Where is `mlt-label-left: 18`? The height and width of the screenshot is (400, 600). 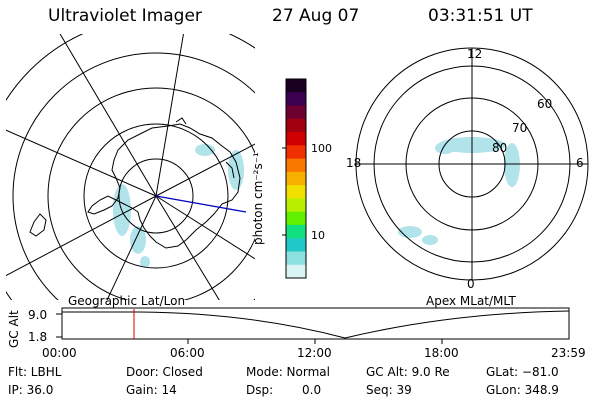 mlt-label-left: 18 is located at coordinates (354, 163).